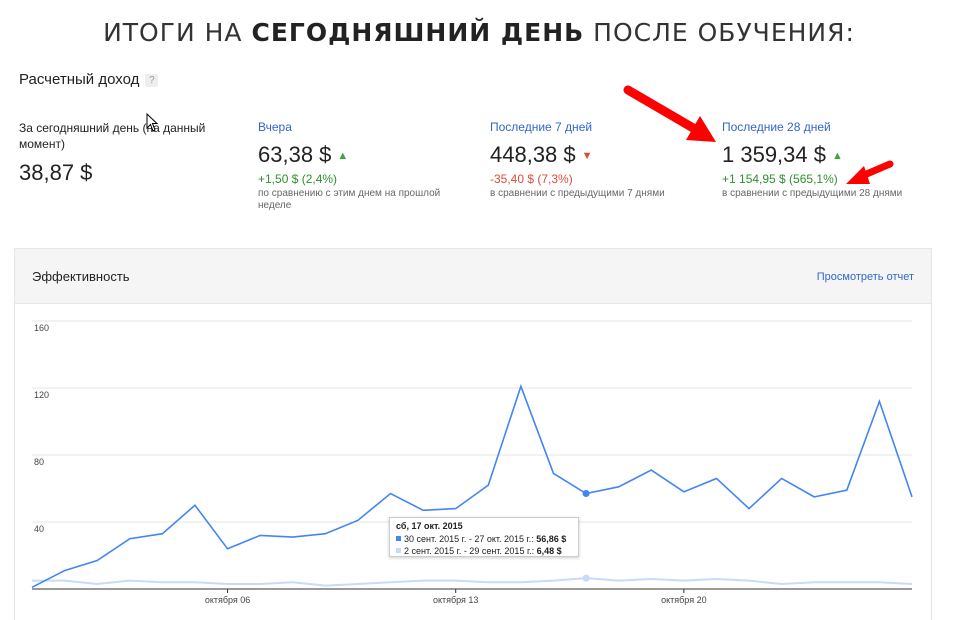  I want to click on mouse-cursor-icon, so click(152, 122).